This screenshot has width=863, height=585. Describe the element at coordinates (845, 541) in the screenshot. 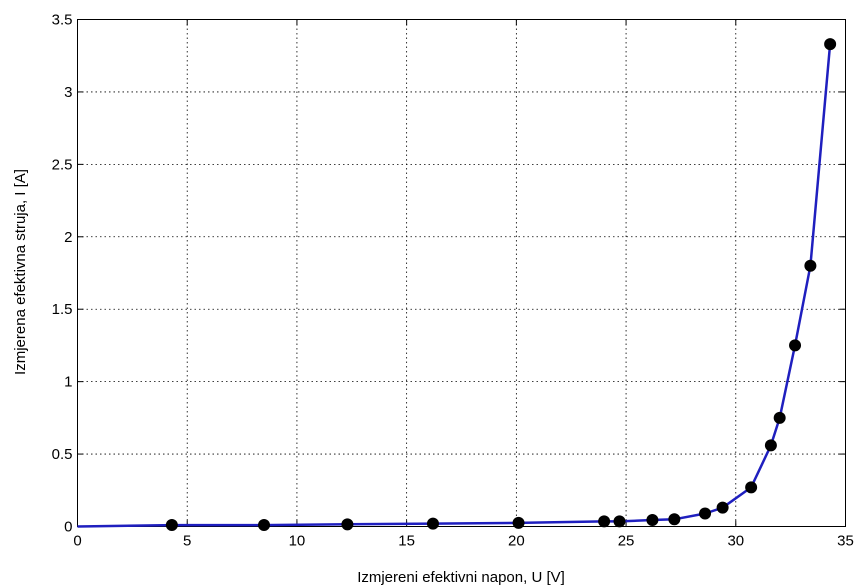

I see `x-tick-label: 35` at that location.